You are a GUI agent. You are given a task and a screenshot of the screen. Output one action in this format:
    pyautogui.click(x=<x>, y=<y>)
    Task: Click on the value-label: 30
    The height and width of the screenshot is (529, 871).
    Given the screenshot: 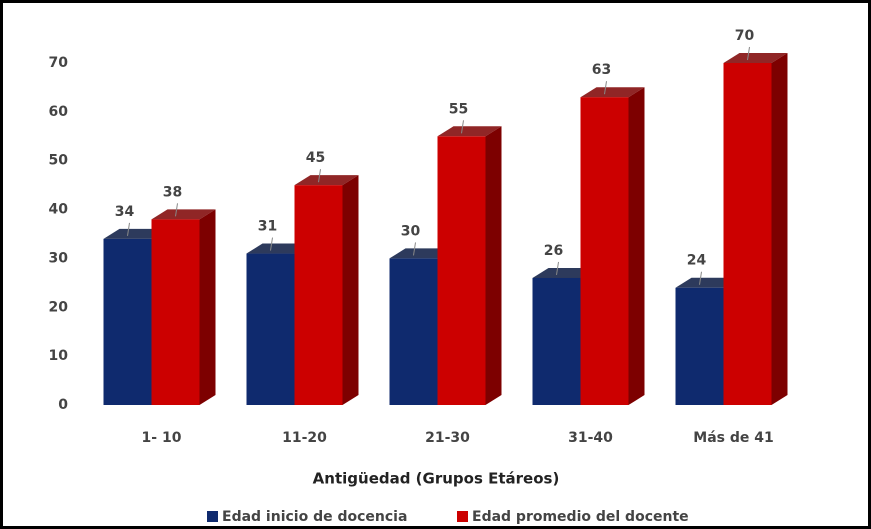 What is the action you would take?
    pyautogui.click(x=411, y=231)
    